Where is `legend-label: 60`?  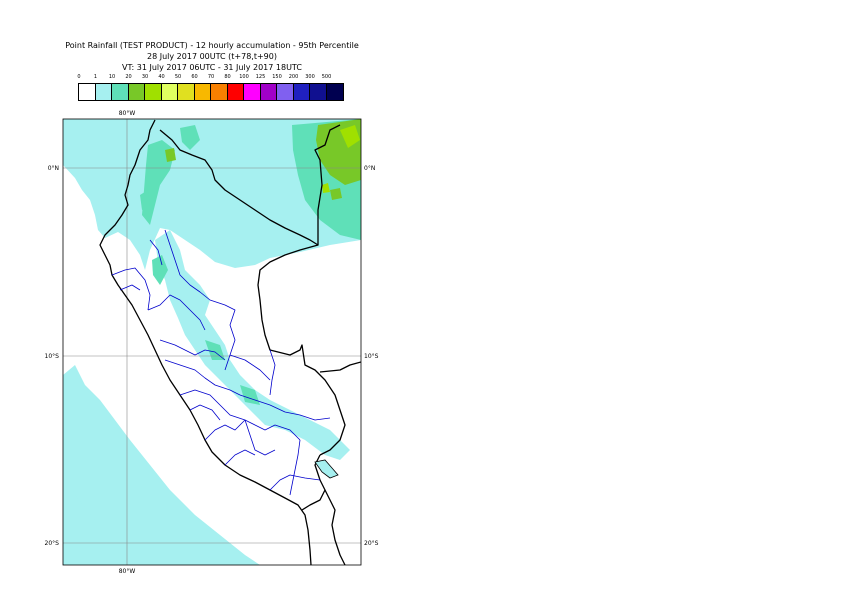 legend-label: 60 is located at coordinates (194, 77).